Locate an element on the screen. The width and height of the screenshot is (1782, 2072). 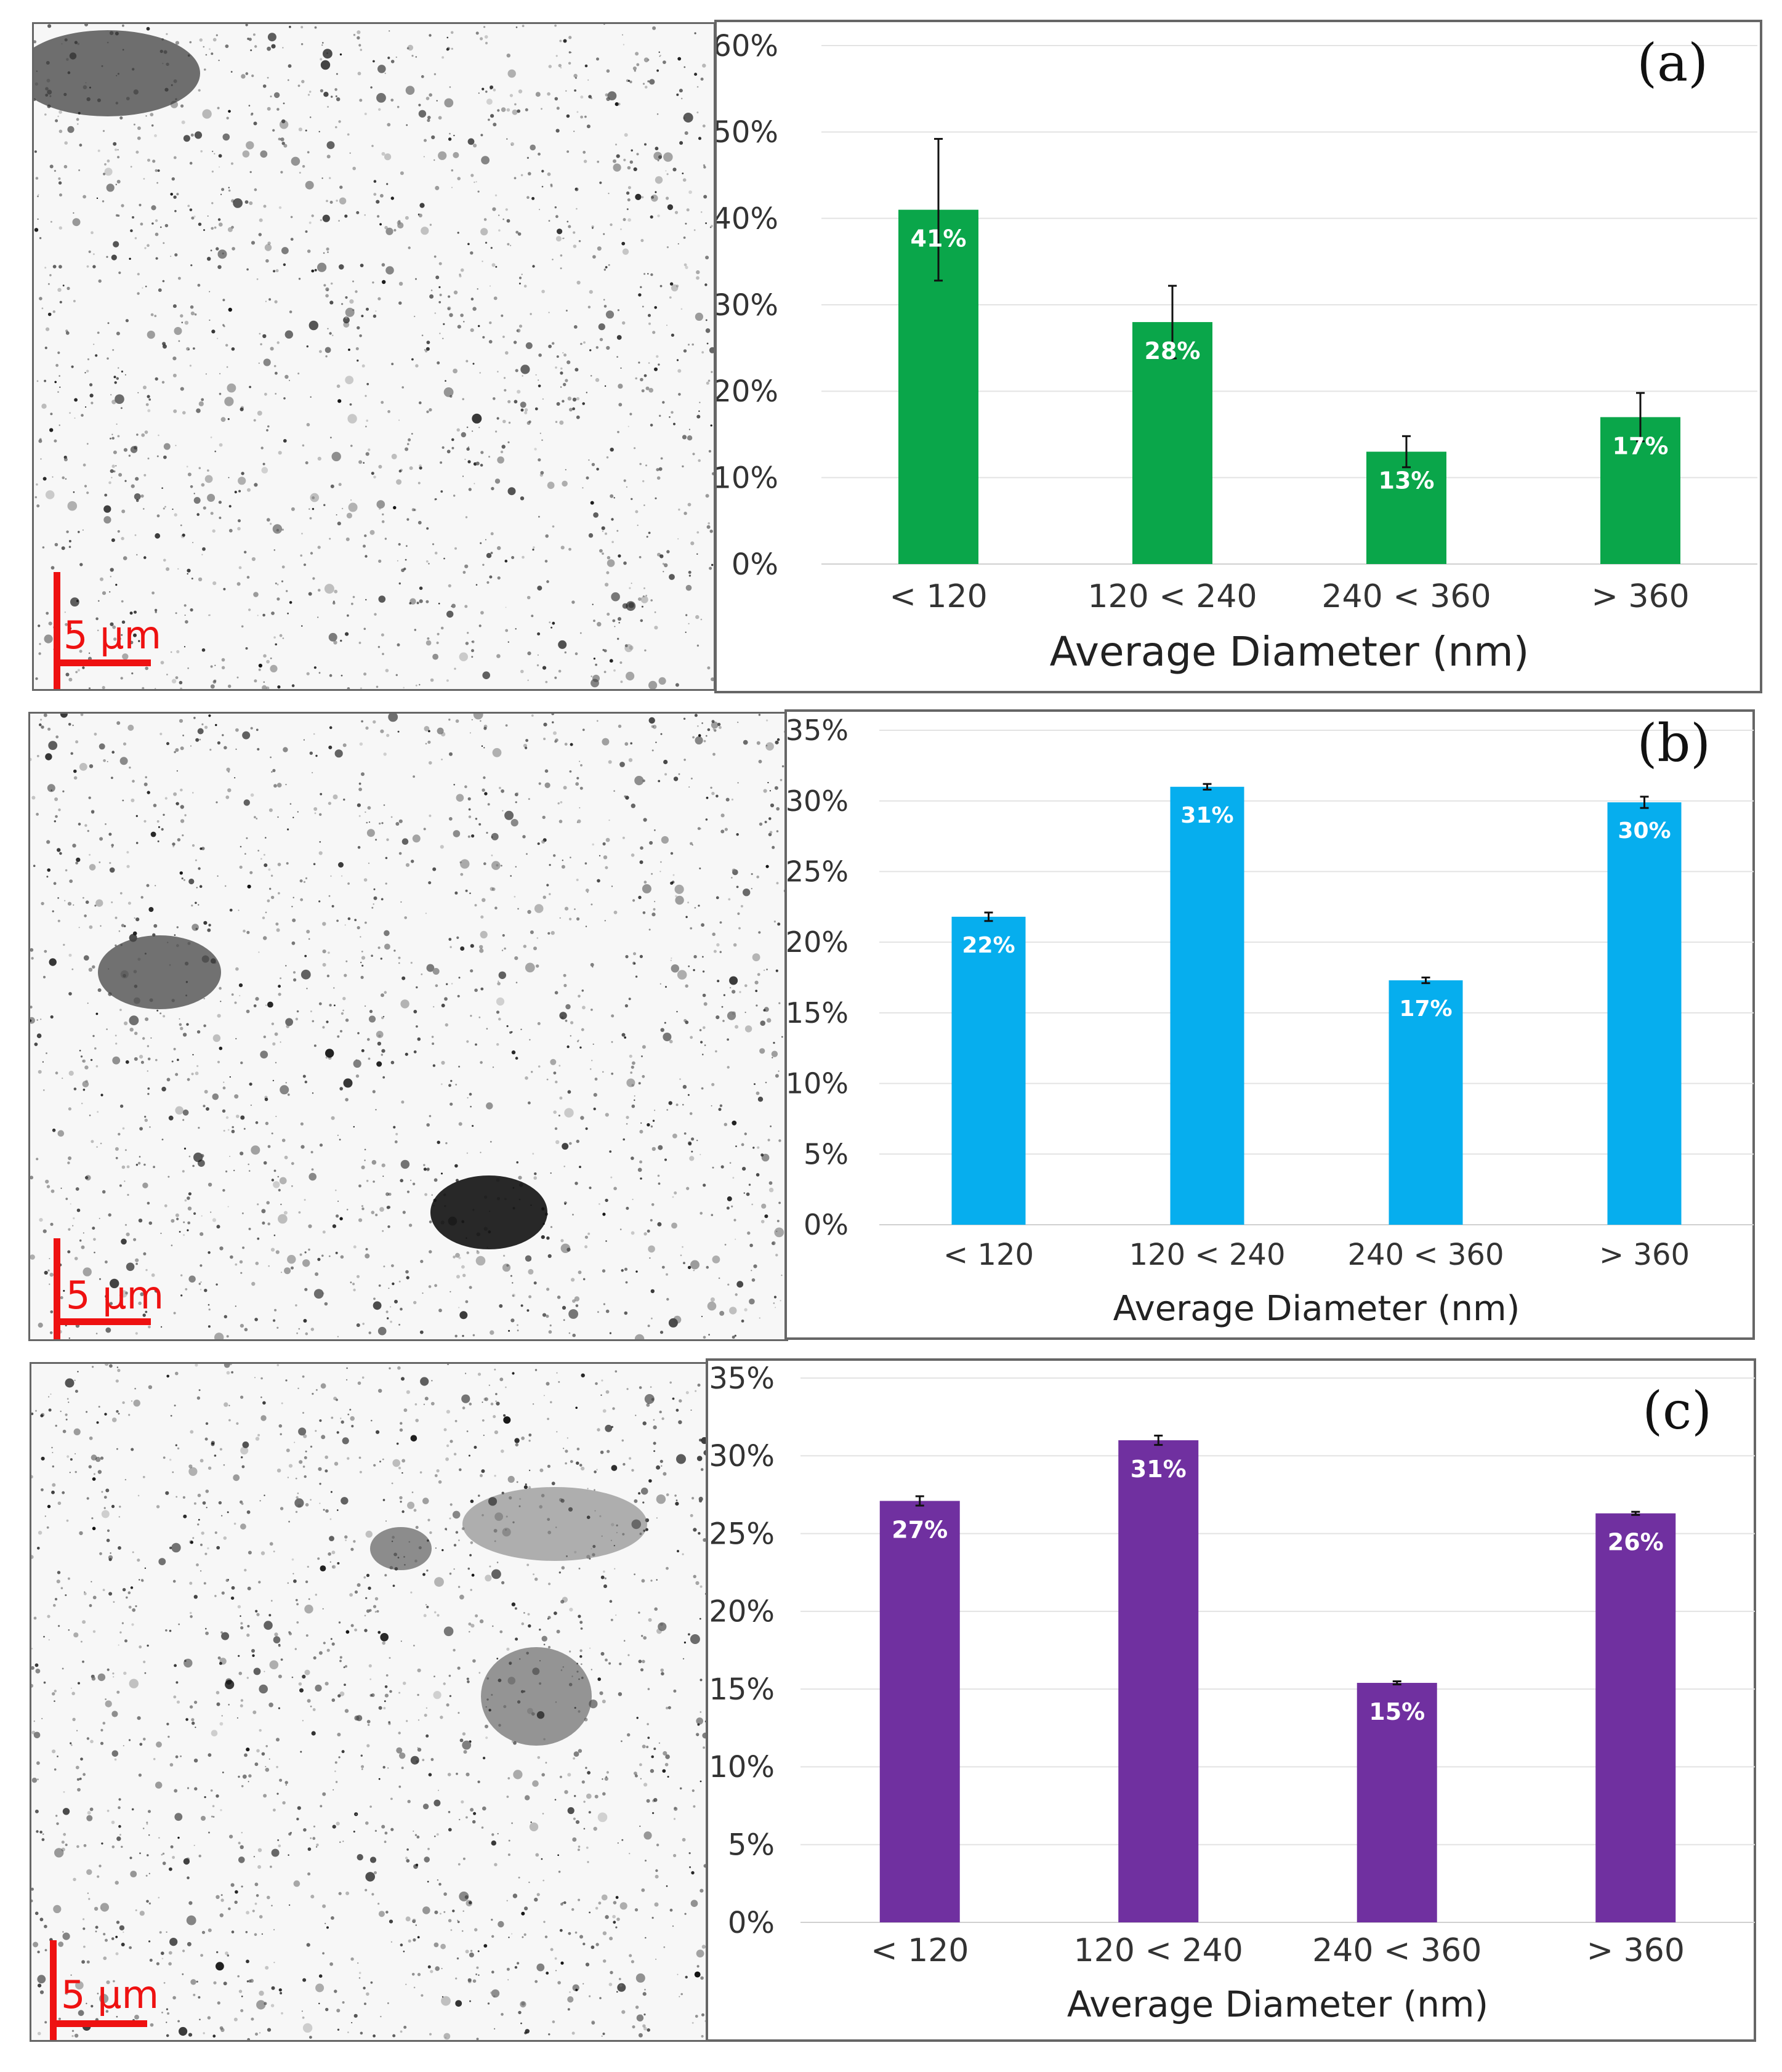
x-axis-title-c: Average Diameter (nm) is located at coordinates (1277, 2004).